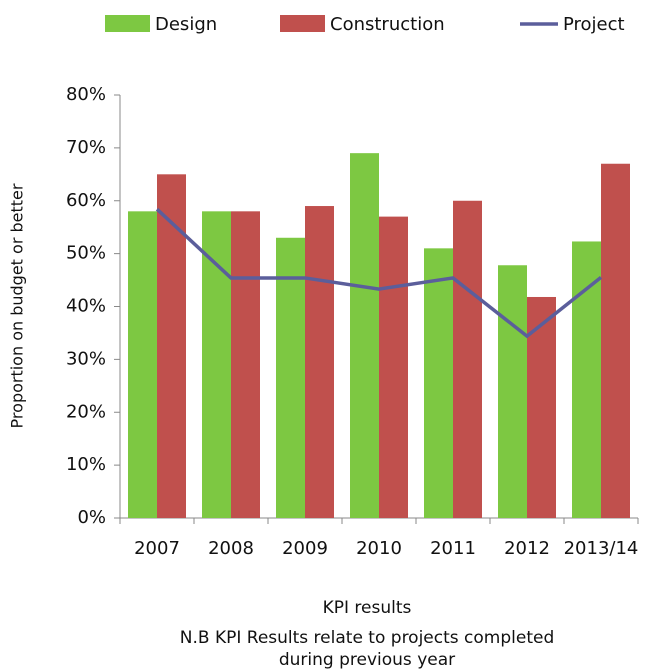 The width and height of the screenshot is (649, 672). I want to click on y-tick-label: 10%, so click(86, 464).